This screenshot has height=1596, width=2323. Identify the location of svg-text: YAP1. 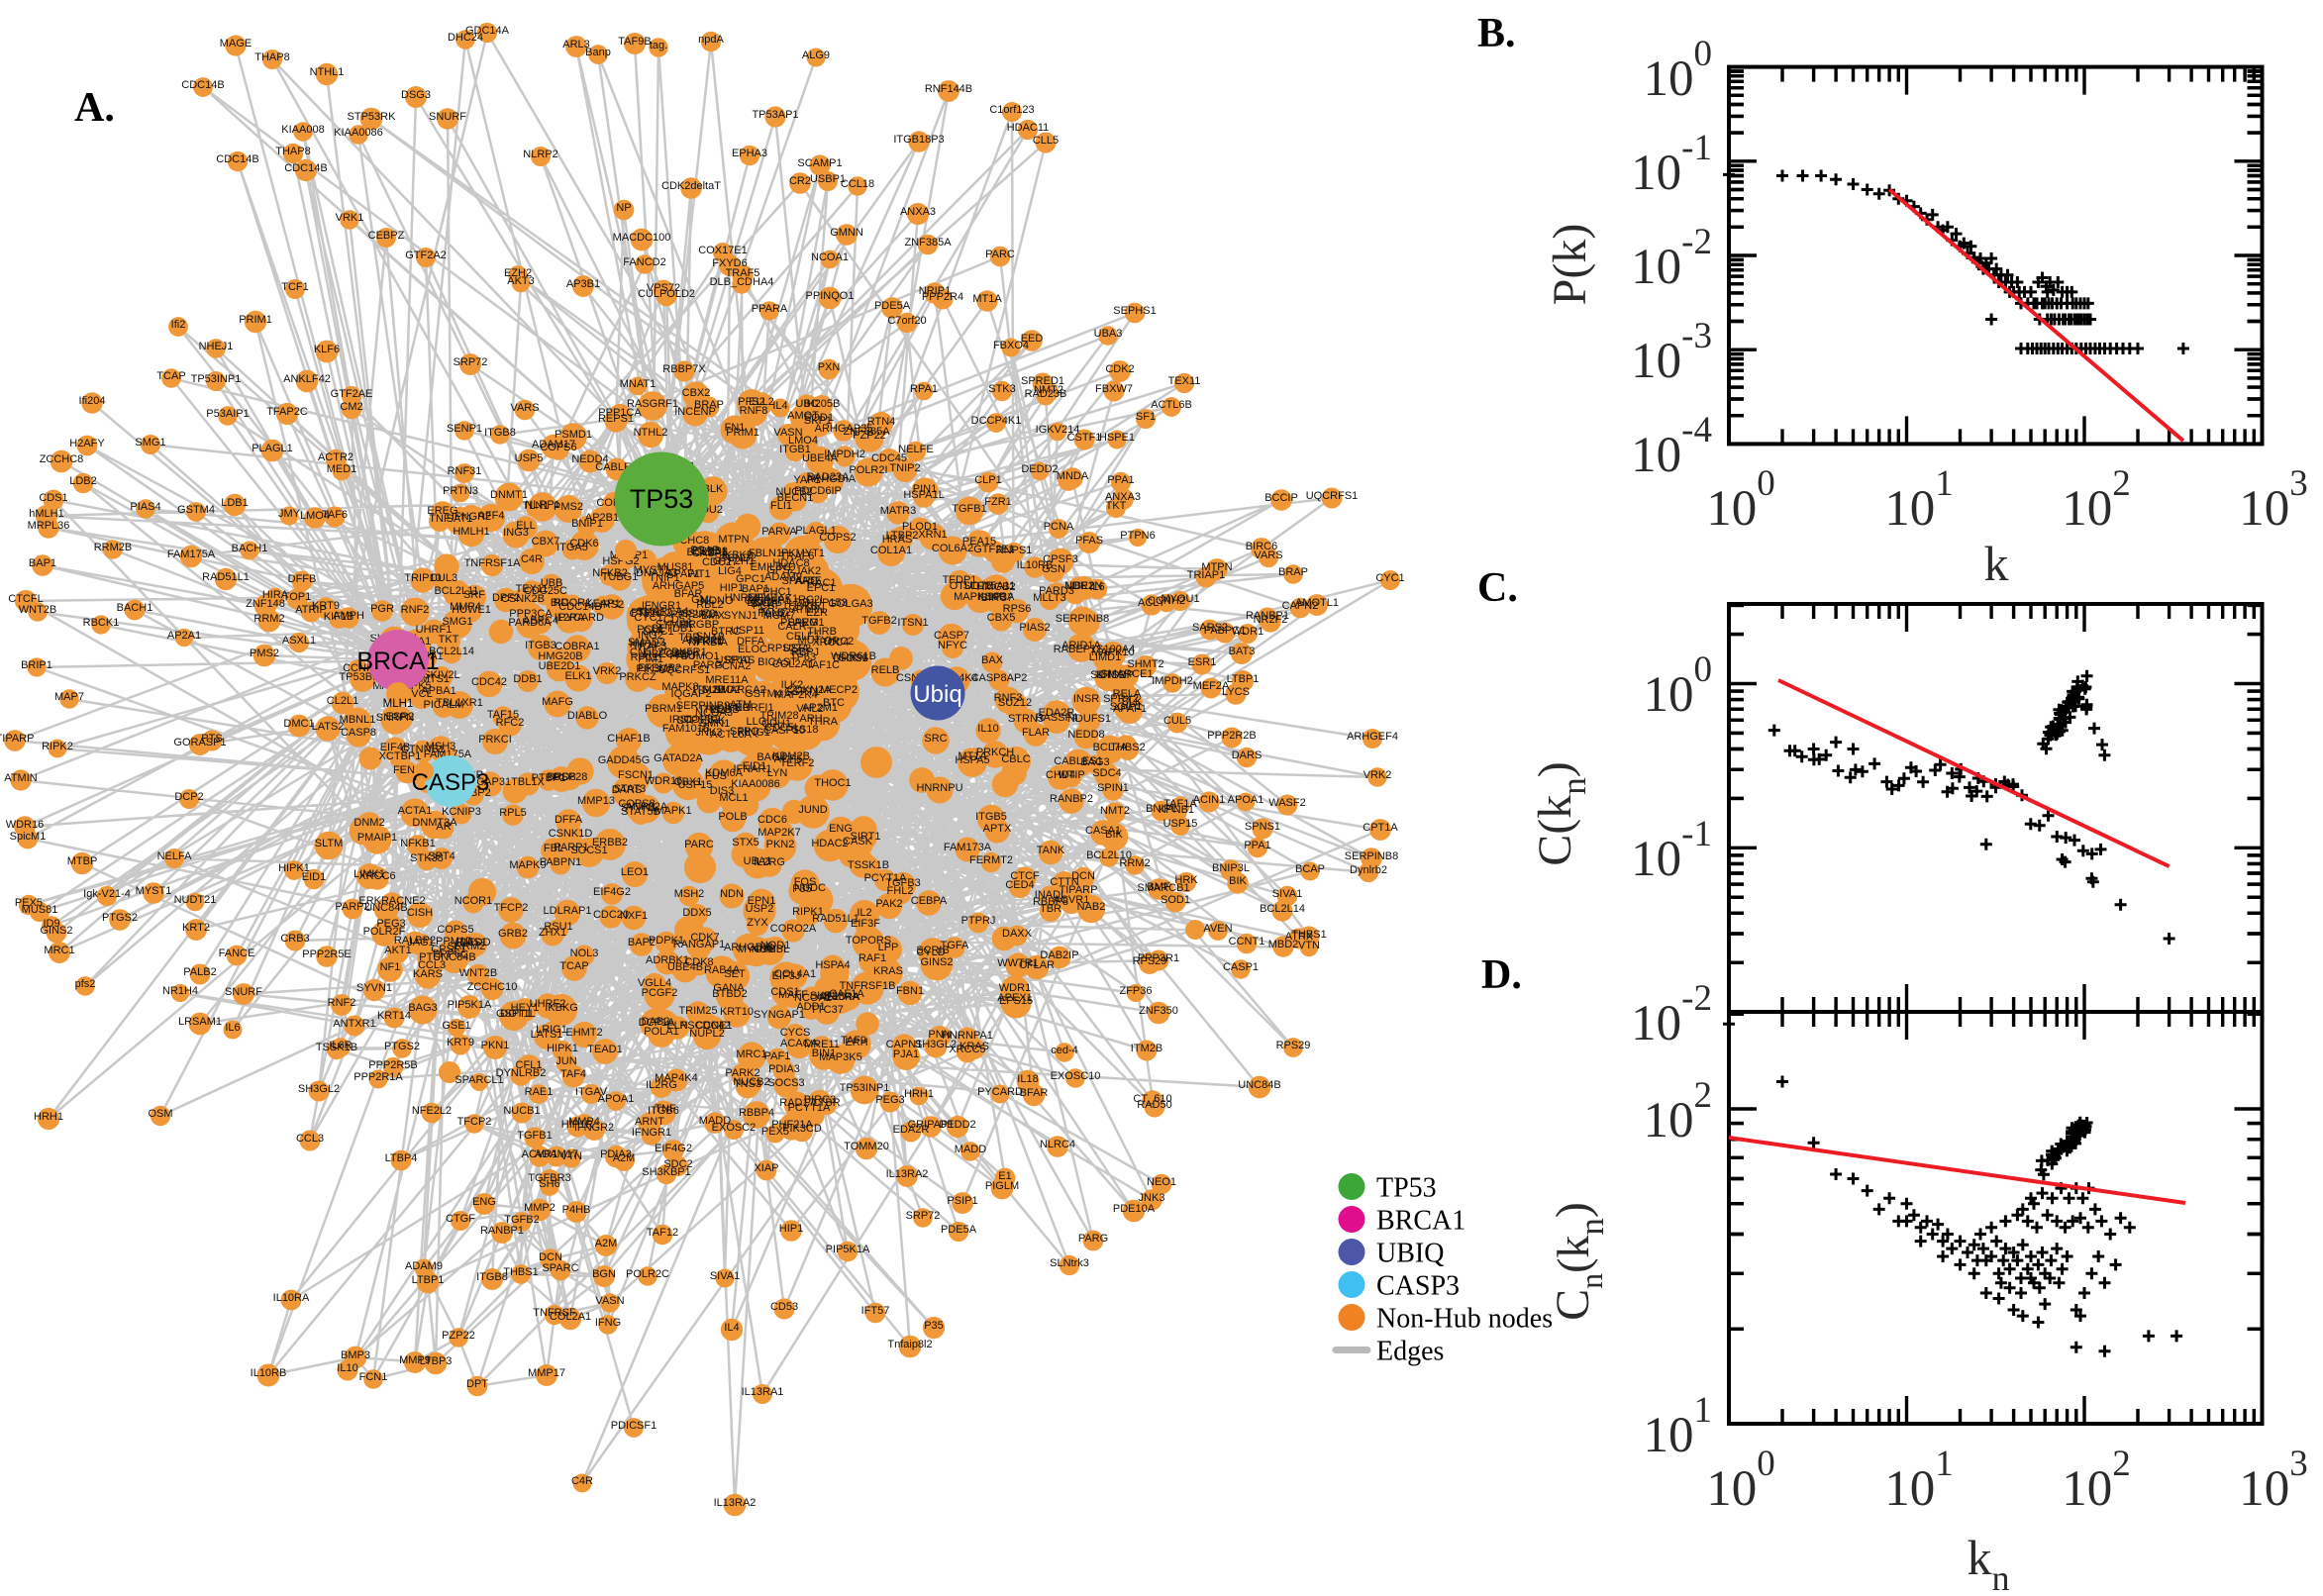
(807, 480).